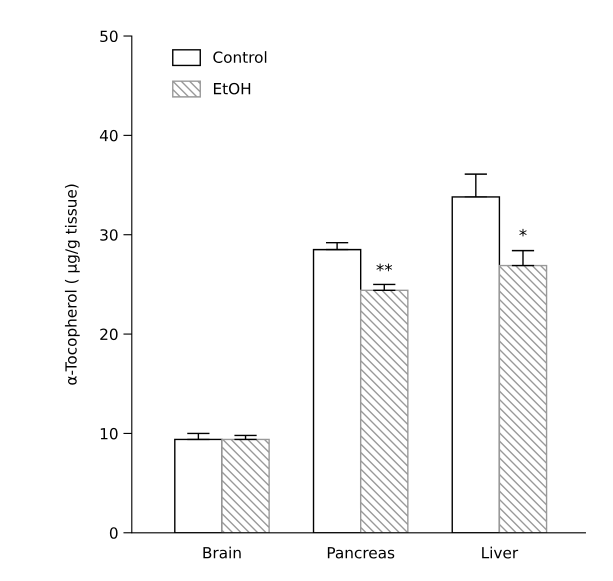 This screenshot has width=613, height=581. What do you see at coordinates (109, 235) in the screenshot?
I see `y-tick-label: 30` at bounding box center [109, 235].